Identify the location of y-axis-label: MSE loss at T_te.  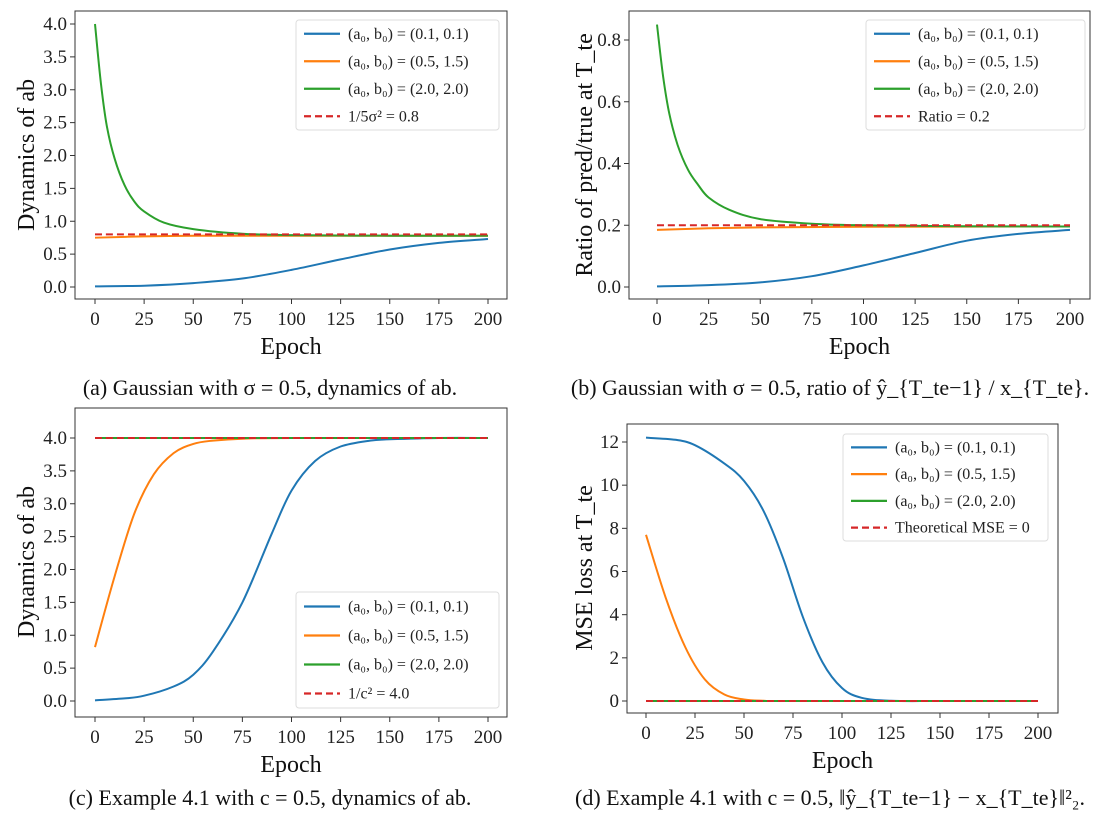
(585, 568).